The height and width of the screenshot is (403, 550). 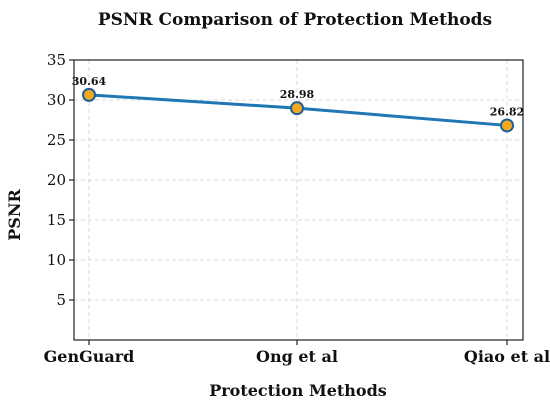 What do you see at coordinates (56, 60) in the screenshot?
I see `y-tick-label: 35` at bounding box center [56, 60].